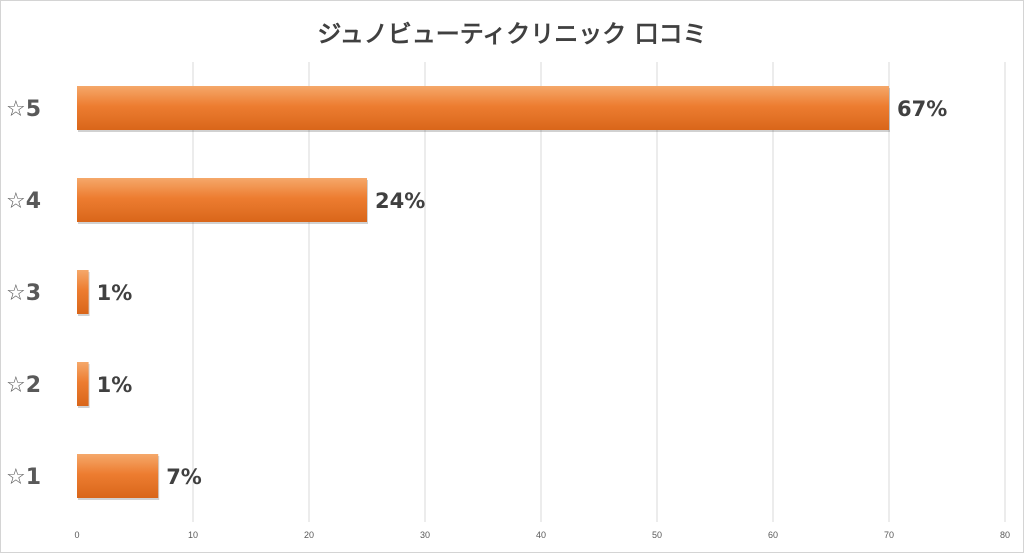 The image size is (1024, 553). Describe the element at coordinates (657, 535) in the screenshot. I see `x-tick-label: 50` at that location.